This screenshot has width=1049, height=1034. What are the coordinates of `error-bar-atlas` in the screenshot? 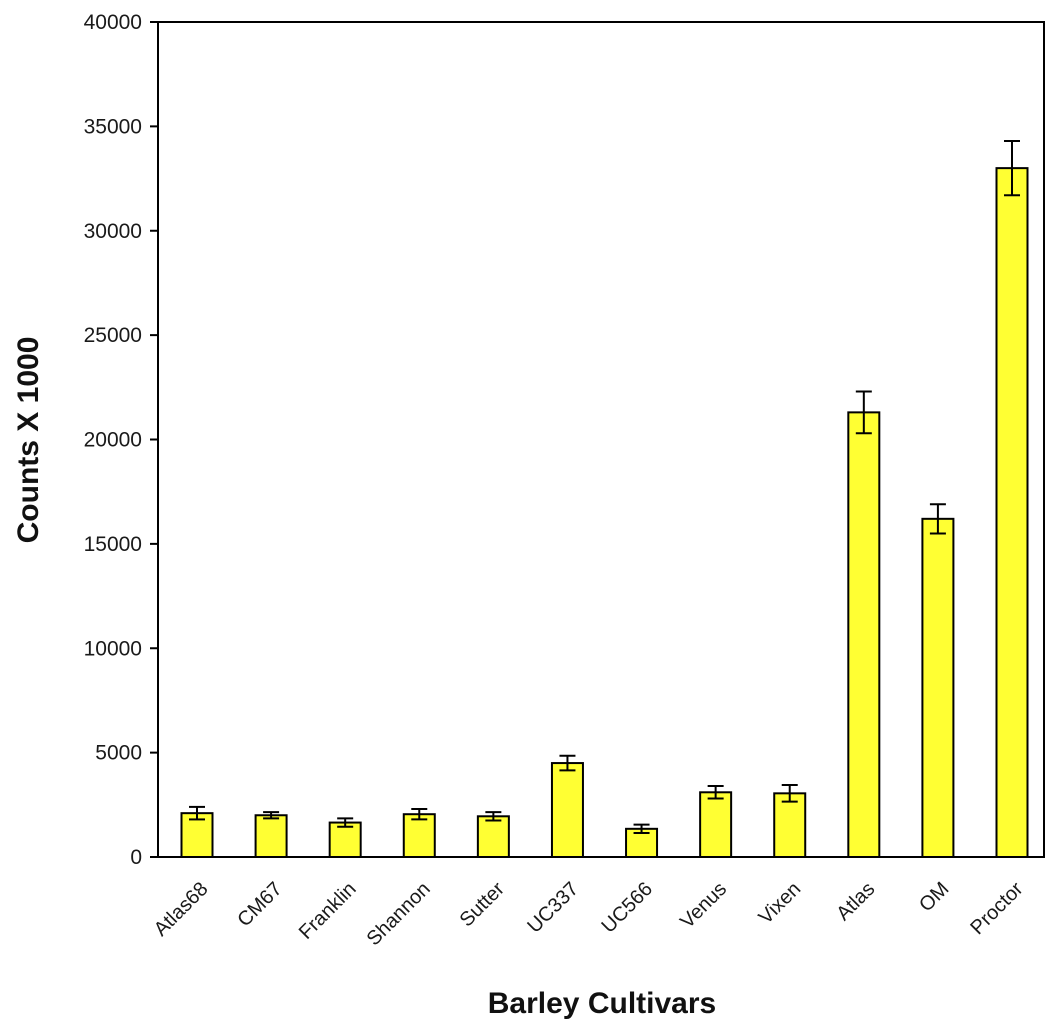 It's located at (863, 412).